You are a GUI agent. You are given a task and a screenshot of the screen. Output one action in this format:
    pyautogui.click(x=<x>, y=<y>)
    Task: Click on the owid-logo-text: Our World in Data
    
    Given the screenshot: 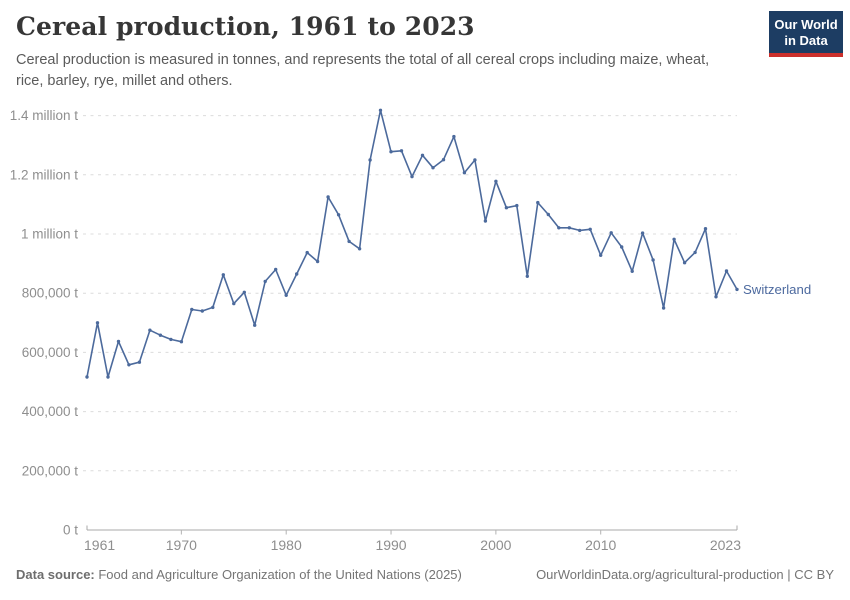 What is the action you would take?
    pyautogui.click(x=806, y=32)
    